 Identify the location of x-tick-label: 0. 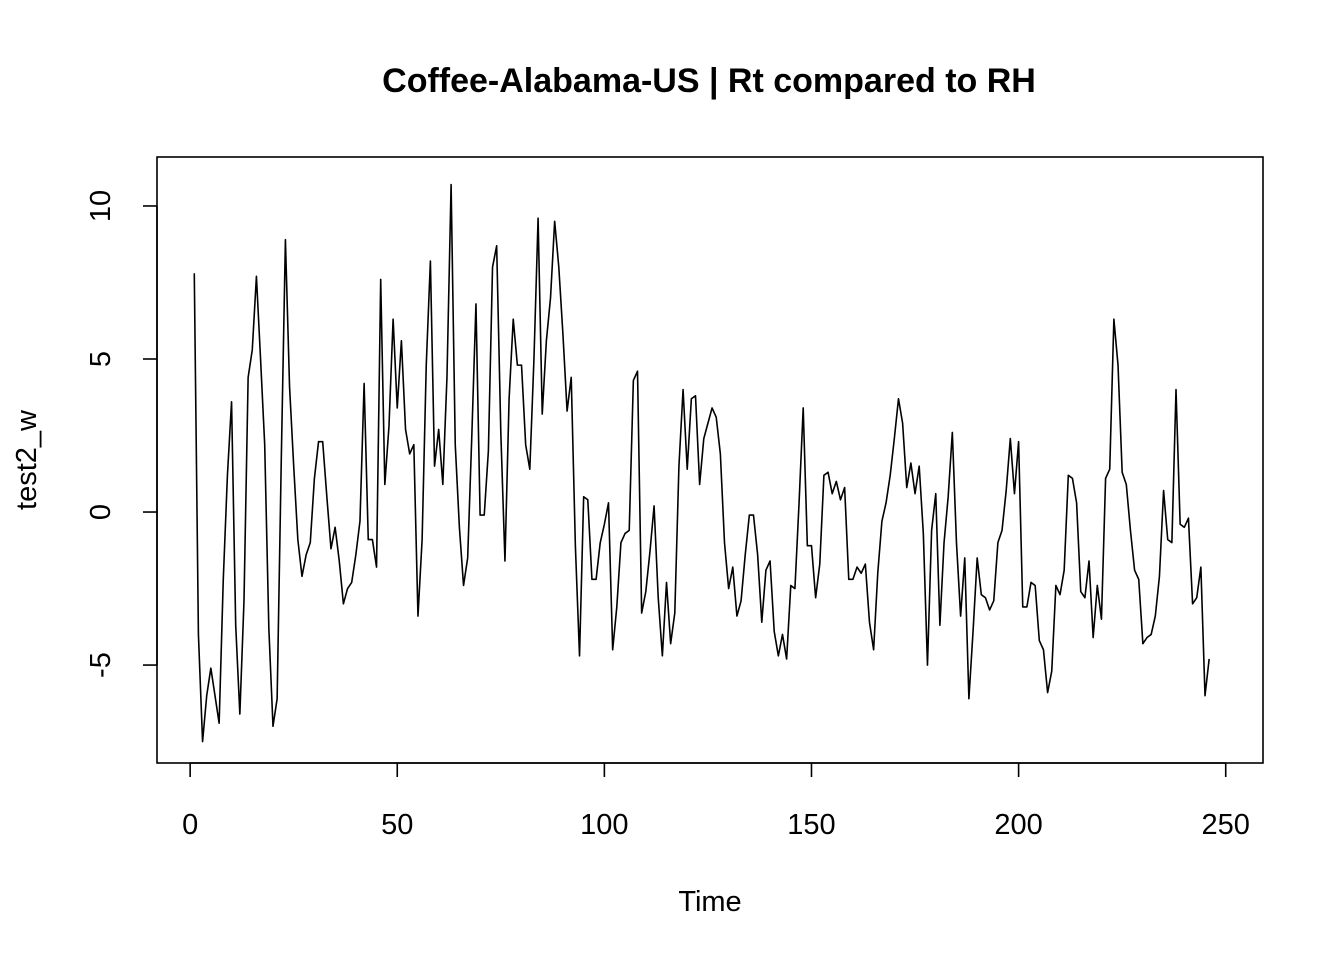
(190, 825).